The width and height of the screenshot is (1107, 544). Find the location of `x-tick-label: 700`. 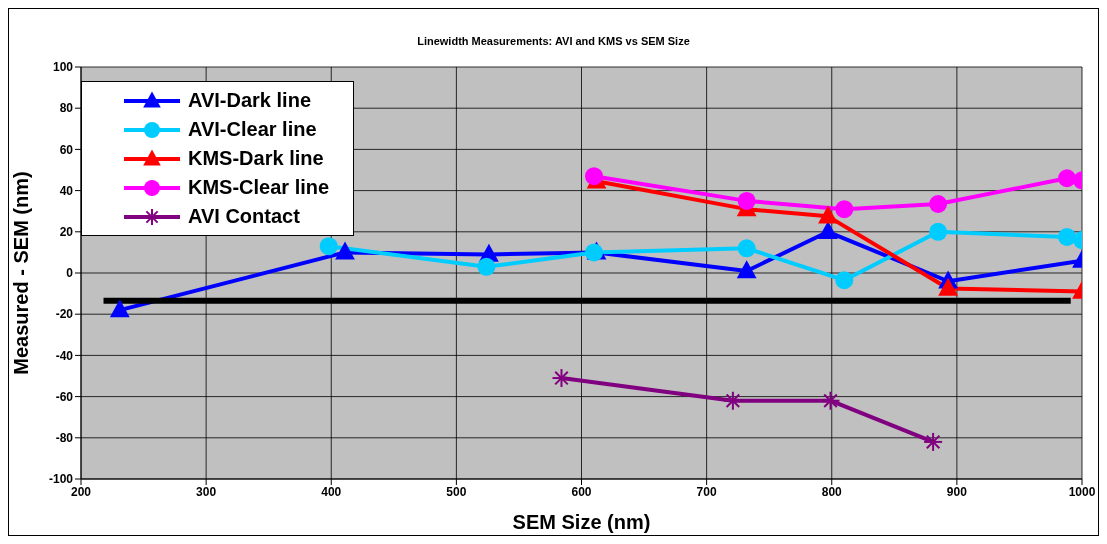

x-tick-label: 700 is located at coordinates (706, 491).